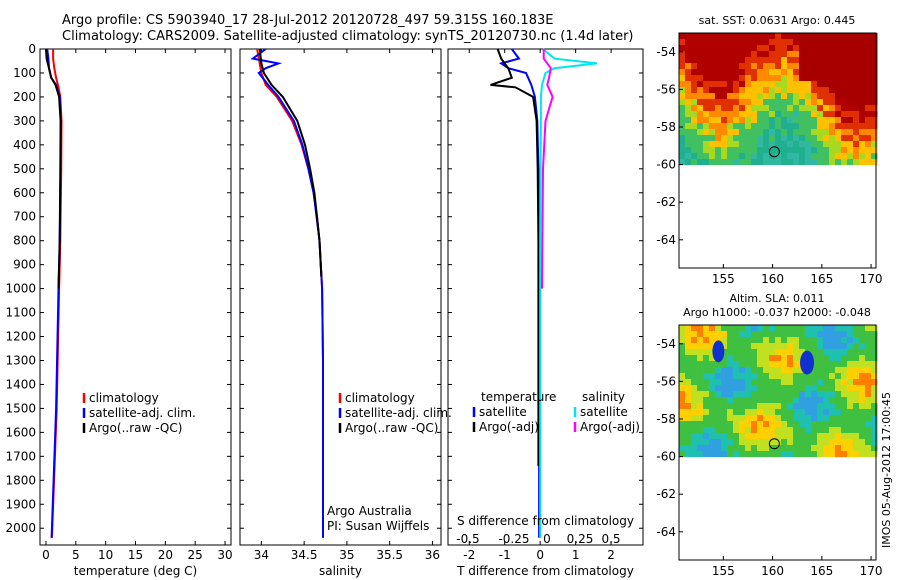 The width and height of the screenshot is (900, 580). I want to click on sla_map-argo-marker, so click(774, 444).